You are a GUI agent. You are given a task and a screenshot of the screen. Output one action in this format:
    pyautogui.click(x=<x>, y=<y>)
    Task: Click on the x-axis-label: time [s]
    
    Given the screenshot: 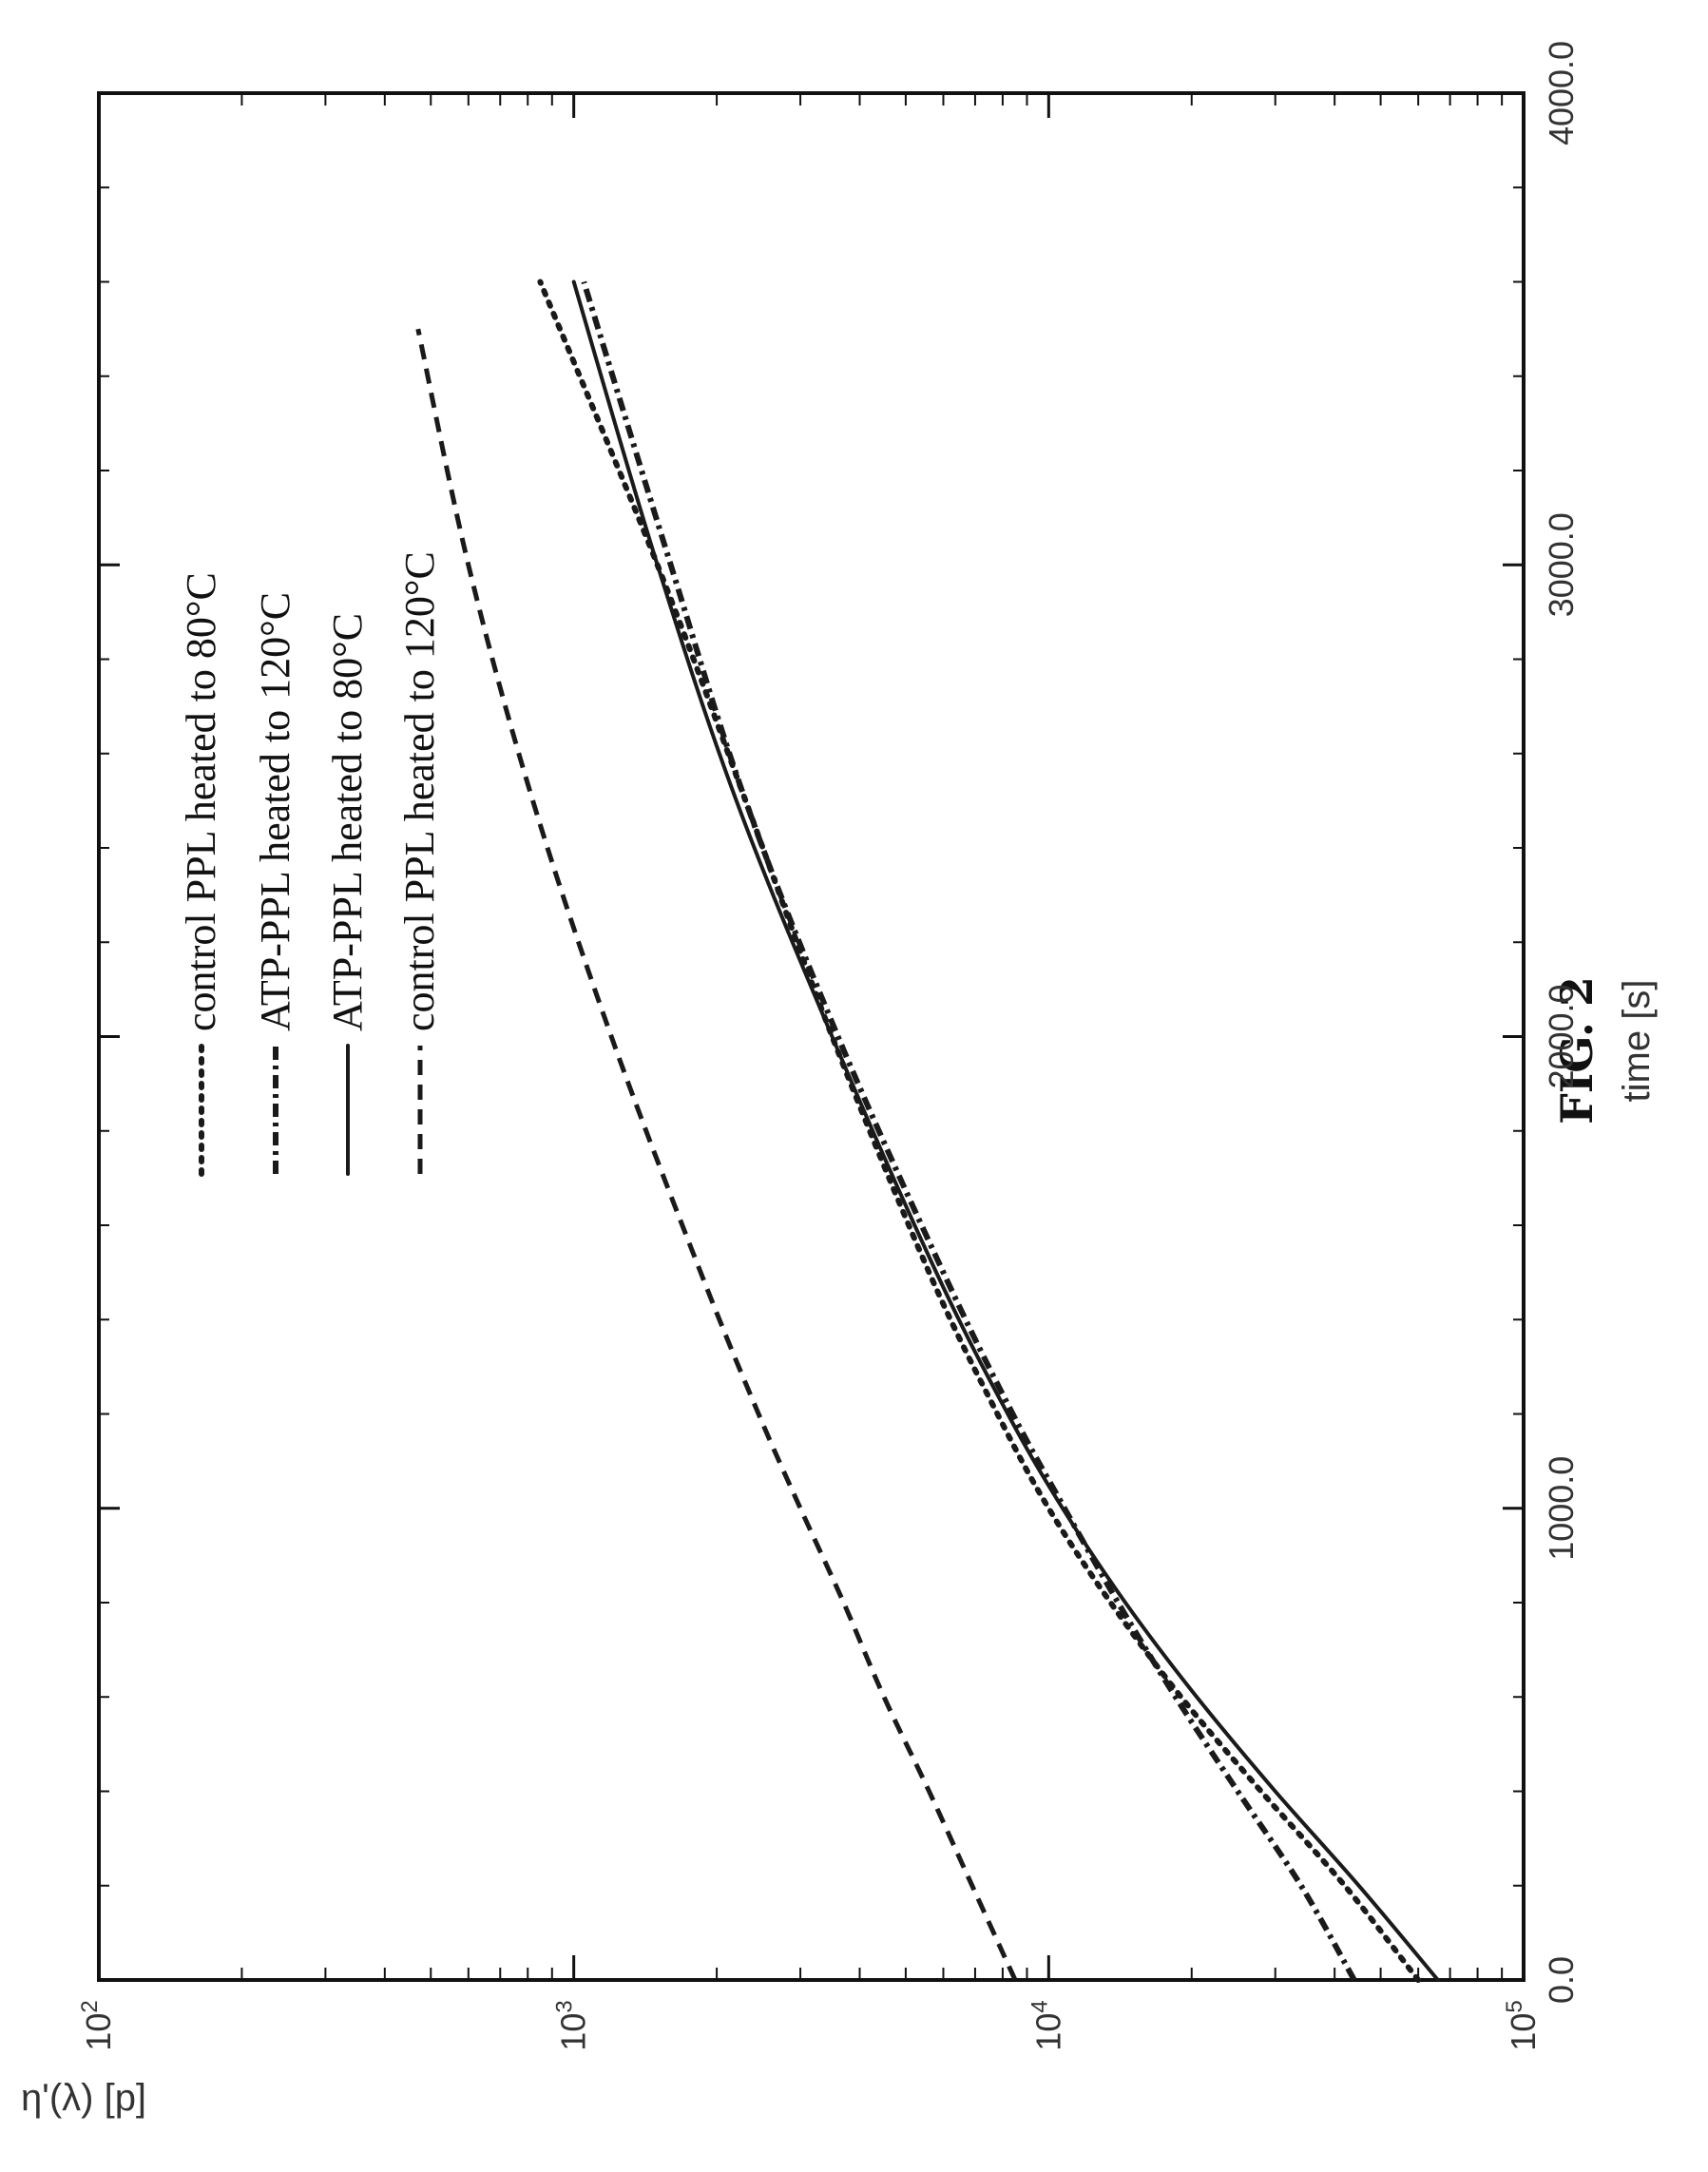 What is the action you would take?
    pyautogui.click(x=1637, y=1041)
    